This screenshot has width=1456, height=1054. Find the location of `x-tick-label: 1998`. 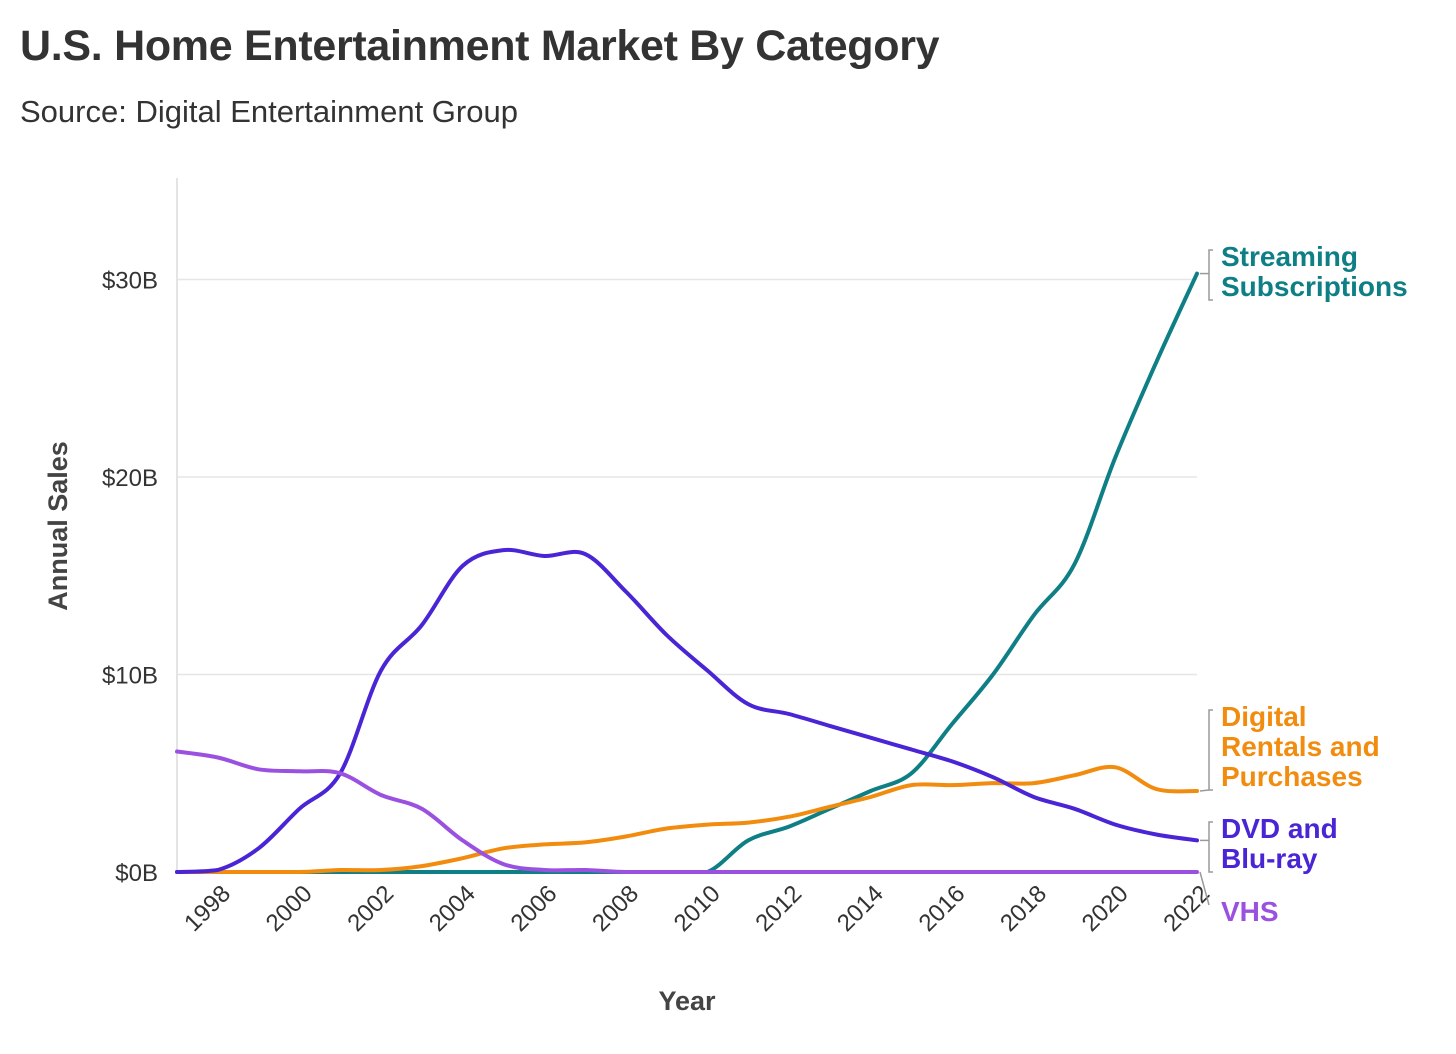

x-tick-label: 1998 is located at coordinates (207, 908).